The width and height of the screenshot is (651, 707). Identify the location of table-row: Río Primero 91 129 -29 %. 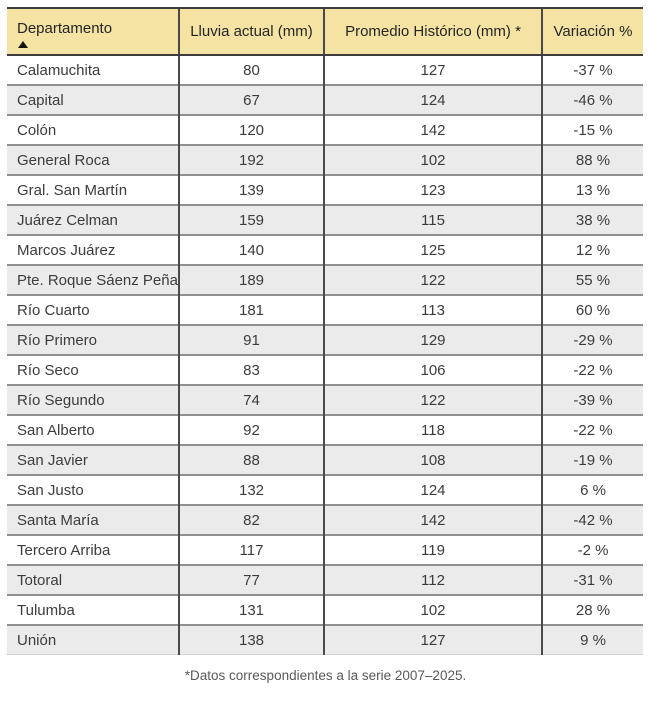
(325, 339).